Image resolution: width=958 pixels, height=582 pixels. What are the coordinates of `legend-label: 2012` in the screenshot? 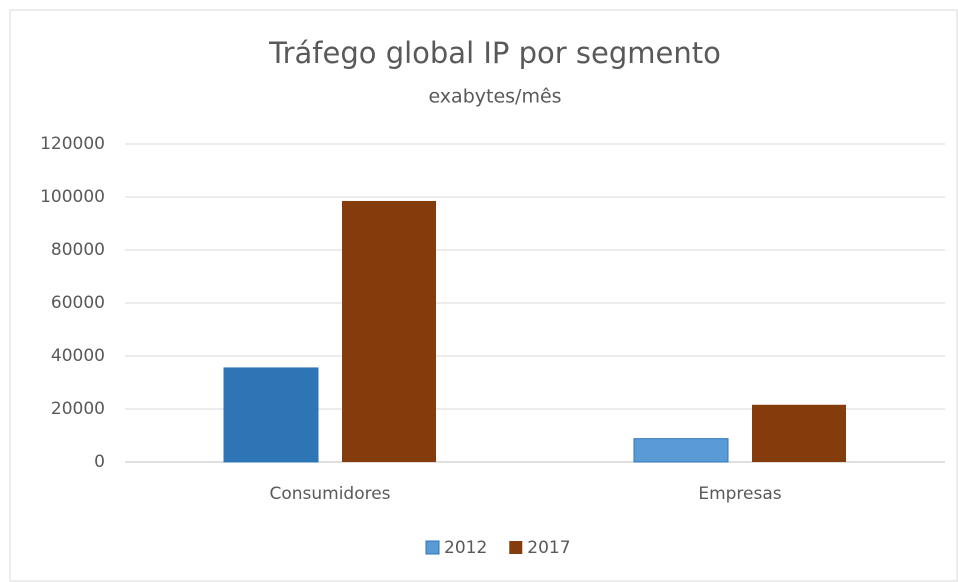 It's located at (465, 548).